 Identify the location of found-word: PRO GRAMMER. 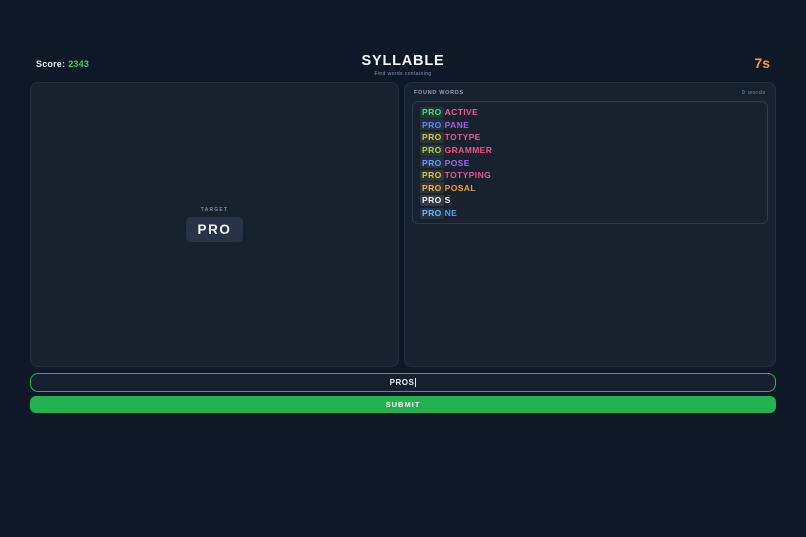
(590, 150).